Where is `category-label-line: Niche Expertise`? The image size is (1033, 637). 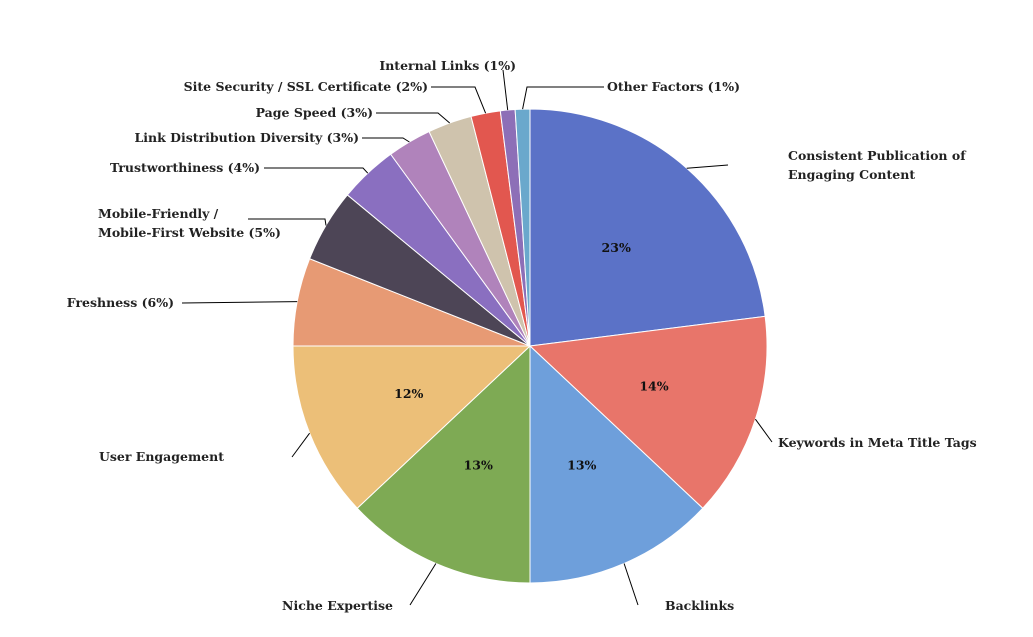
category-label-line: Niche Expertise is located at coordinates (337, 605).